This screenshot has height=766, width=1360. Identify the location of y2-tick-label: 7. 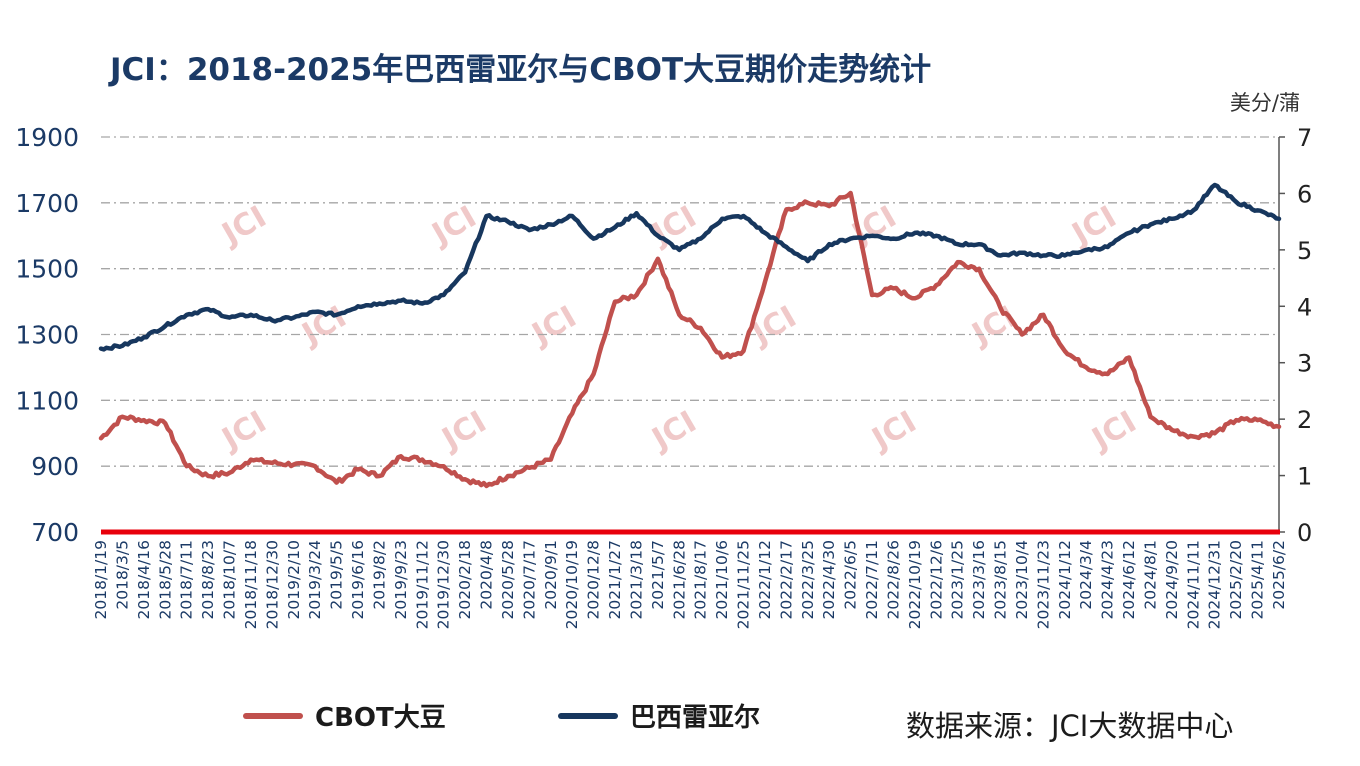
(1304, 138).